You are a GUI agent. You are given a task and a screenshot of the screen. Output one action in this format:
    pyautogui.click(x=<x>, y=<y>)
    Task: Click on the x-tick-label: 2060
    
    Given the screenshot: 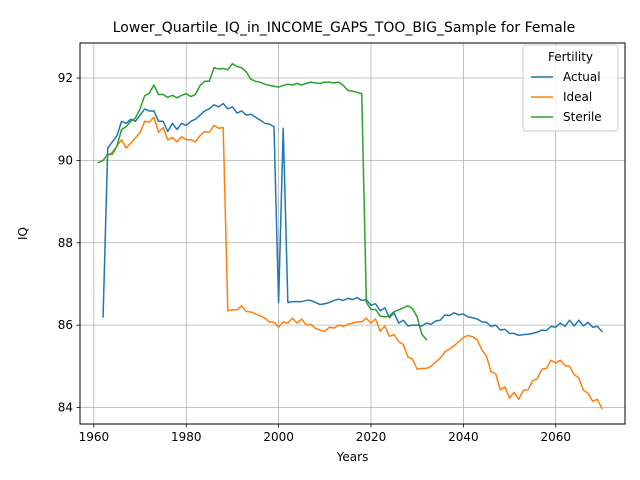 What is the action you would take?
    pyautogui.click(x=555, y=437)
    